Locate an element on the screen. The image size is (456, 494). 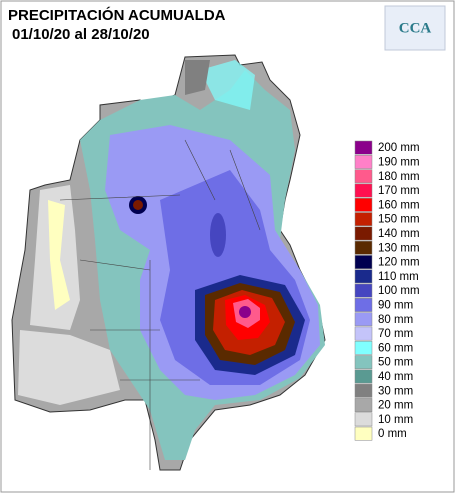
logo: CCA is located at coordinates (415, 28).